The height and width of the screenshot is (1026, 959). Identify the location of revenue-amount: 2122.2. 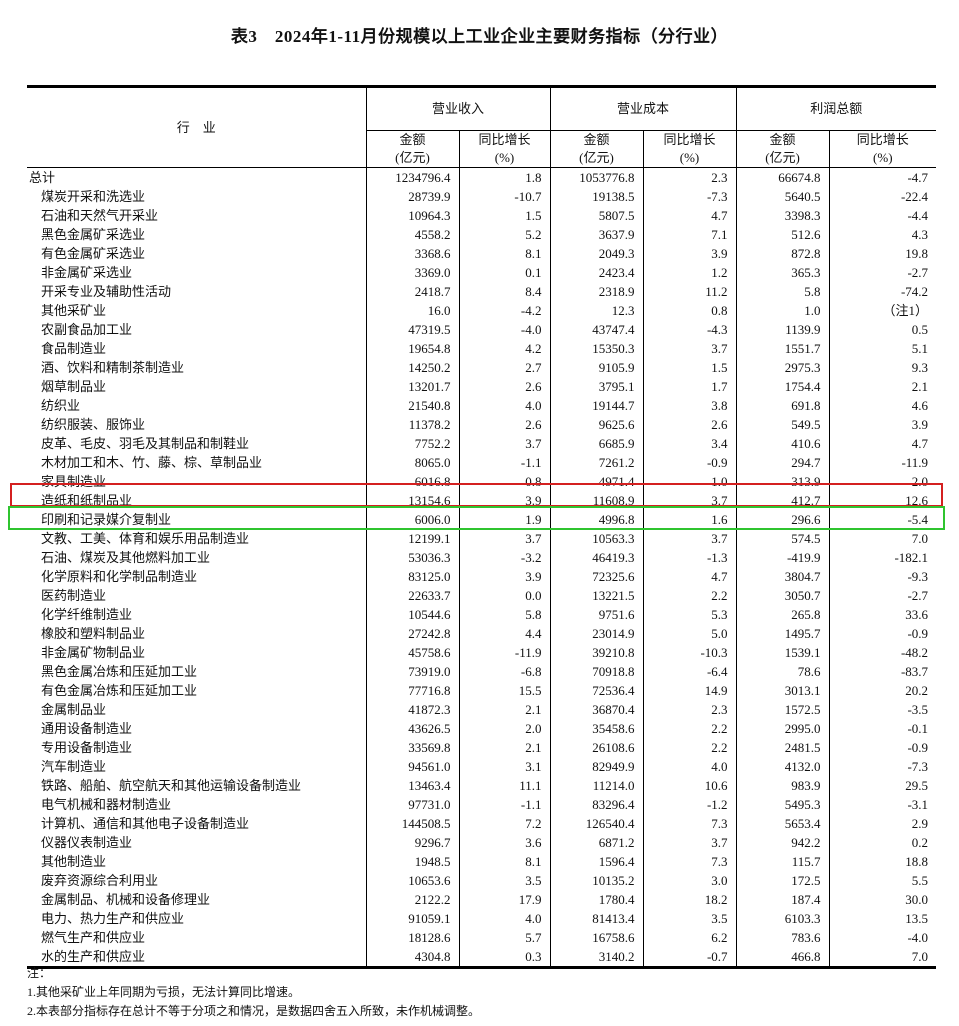
(412, 899).